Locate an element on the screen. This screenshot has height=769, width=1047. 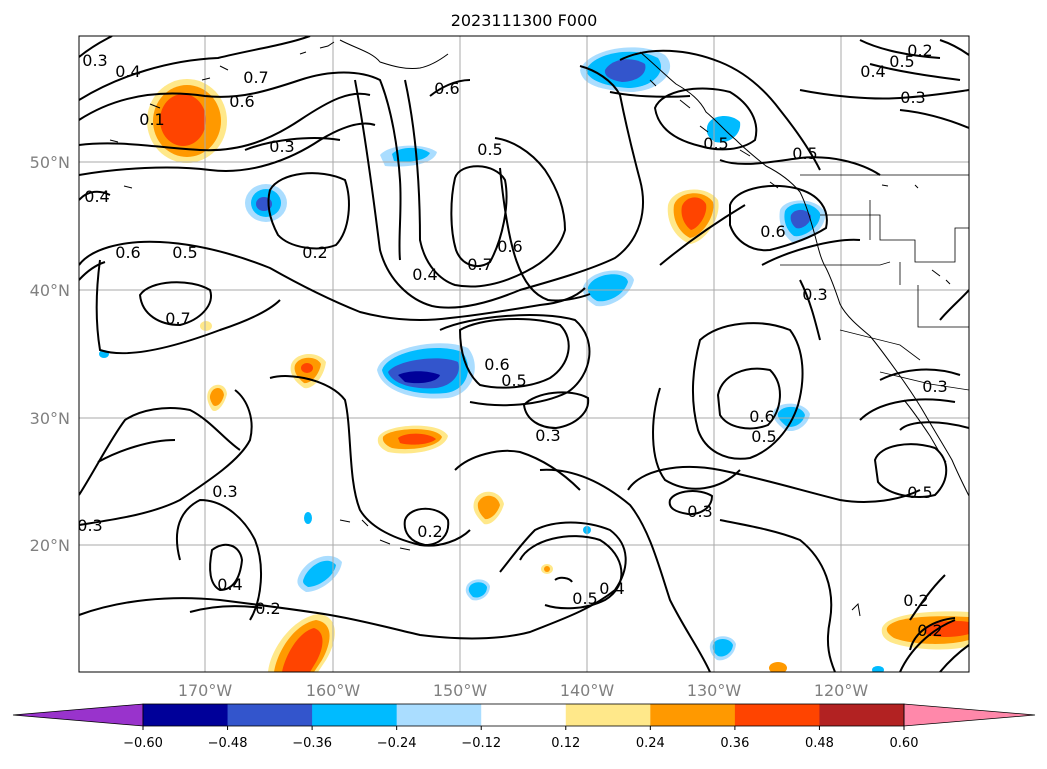
colorbar-tick-label: 0.12 is located at coordinates (565, 743).